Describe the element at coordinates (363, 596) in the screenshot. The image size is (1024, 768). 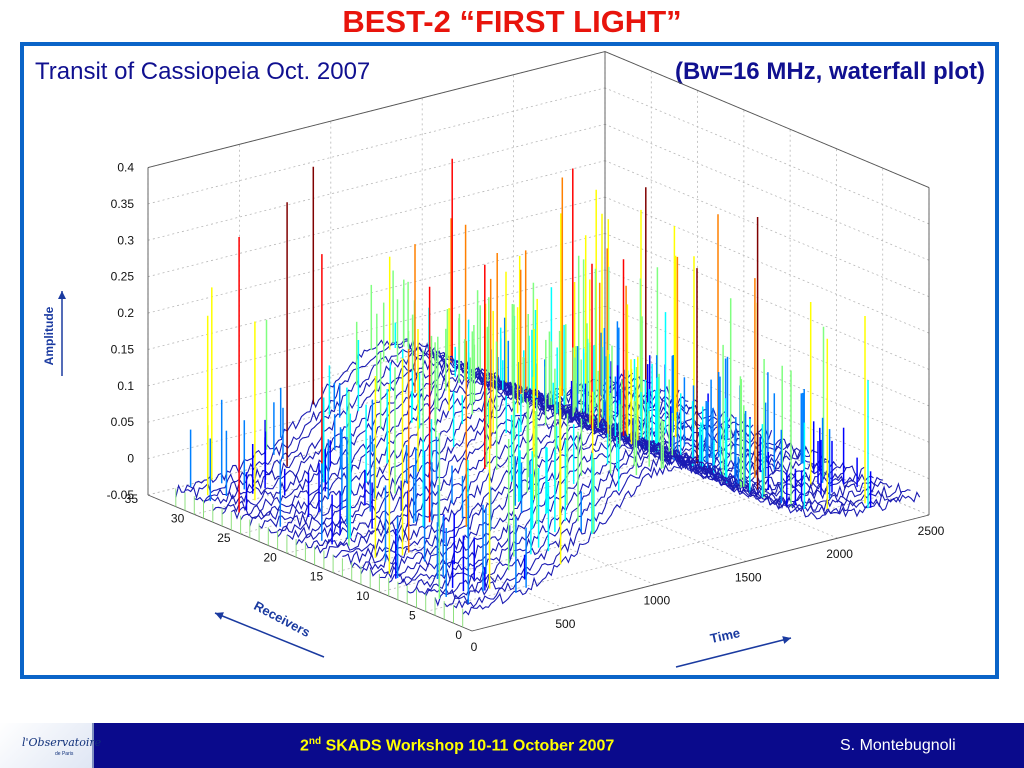
I see `receiver-tick-label: 10` at that location.